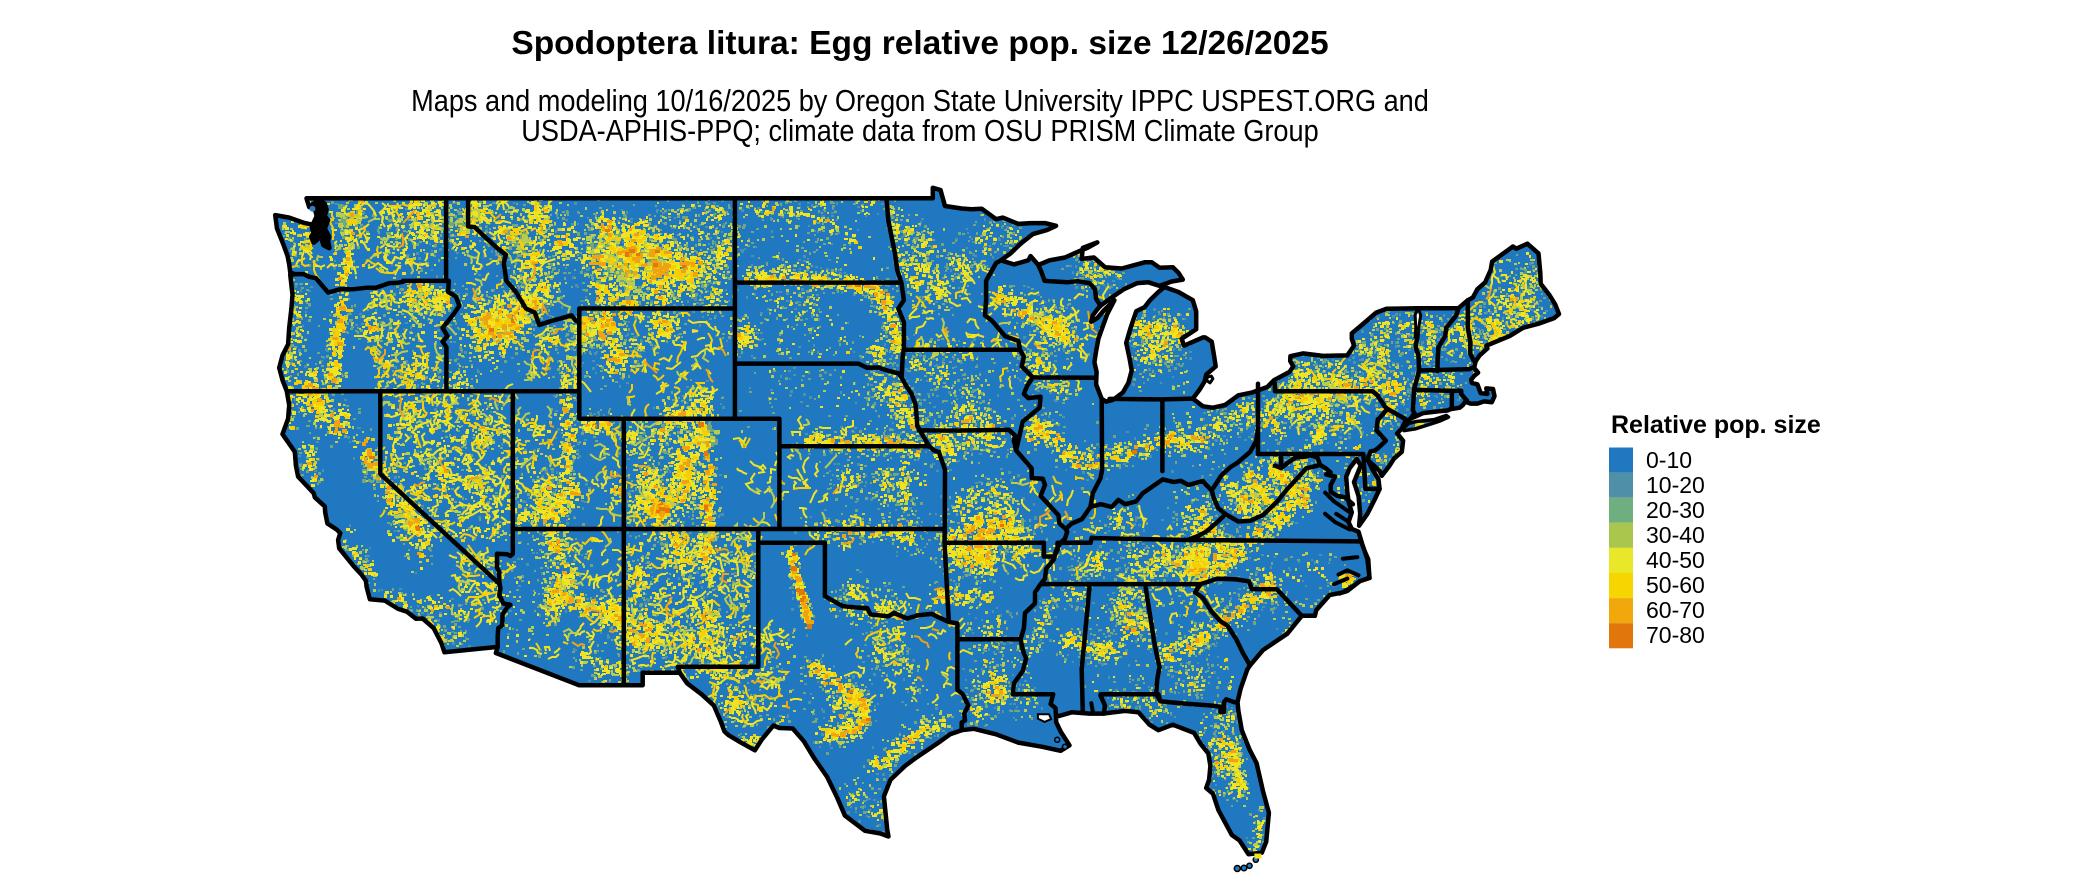 The width and height of the screenshot is (2100, 892). I want to click on svg-text: Relative pop. size, so click(1716, 425).